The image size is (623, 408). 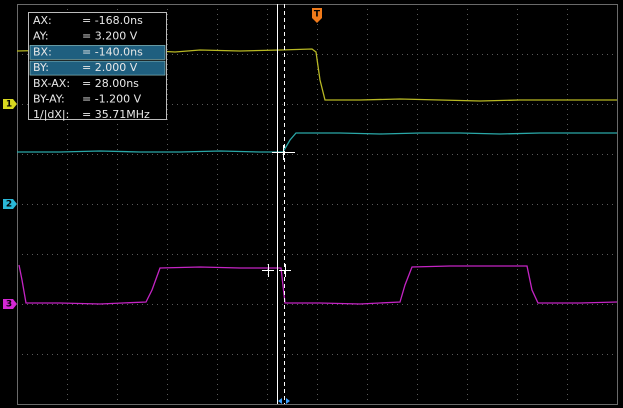 I want to click on cursor-position-indicator, so click(x=284, y=401).